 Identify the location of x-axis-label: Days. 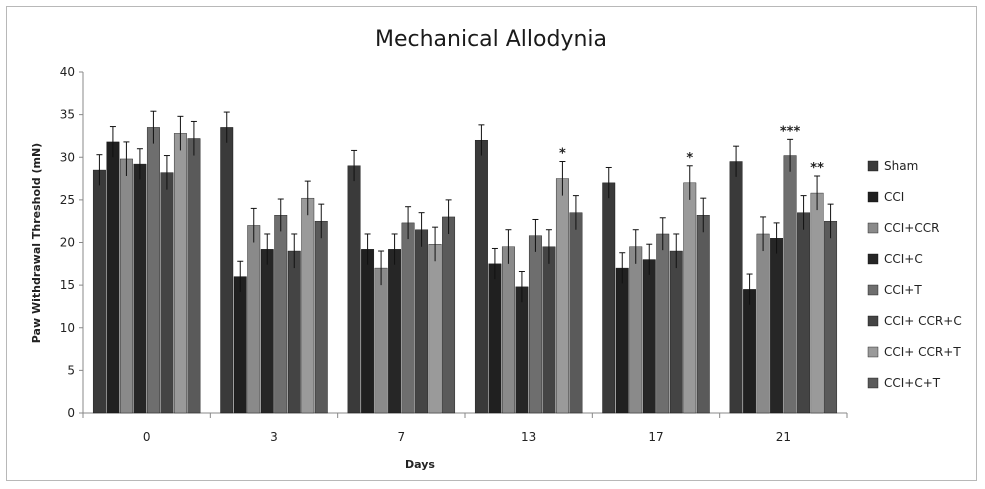
(420, 464).